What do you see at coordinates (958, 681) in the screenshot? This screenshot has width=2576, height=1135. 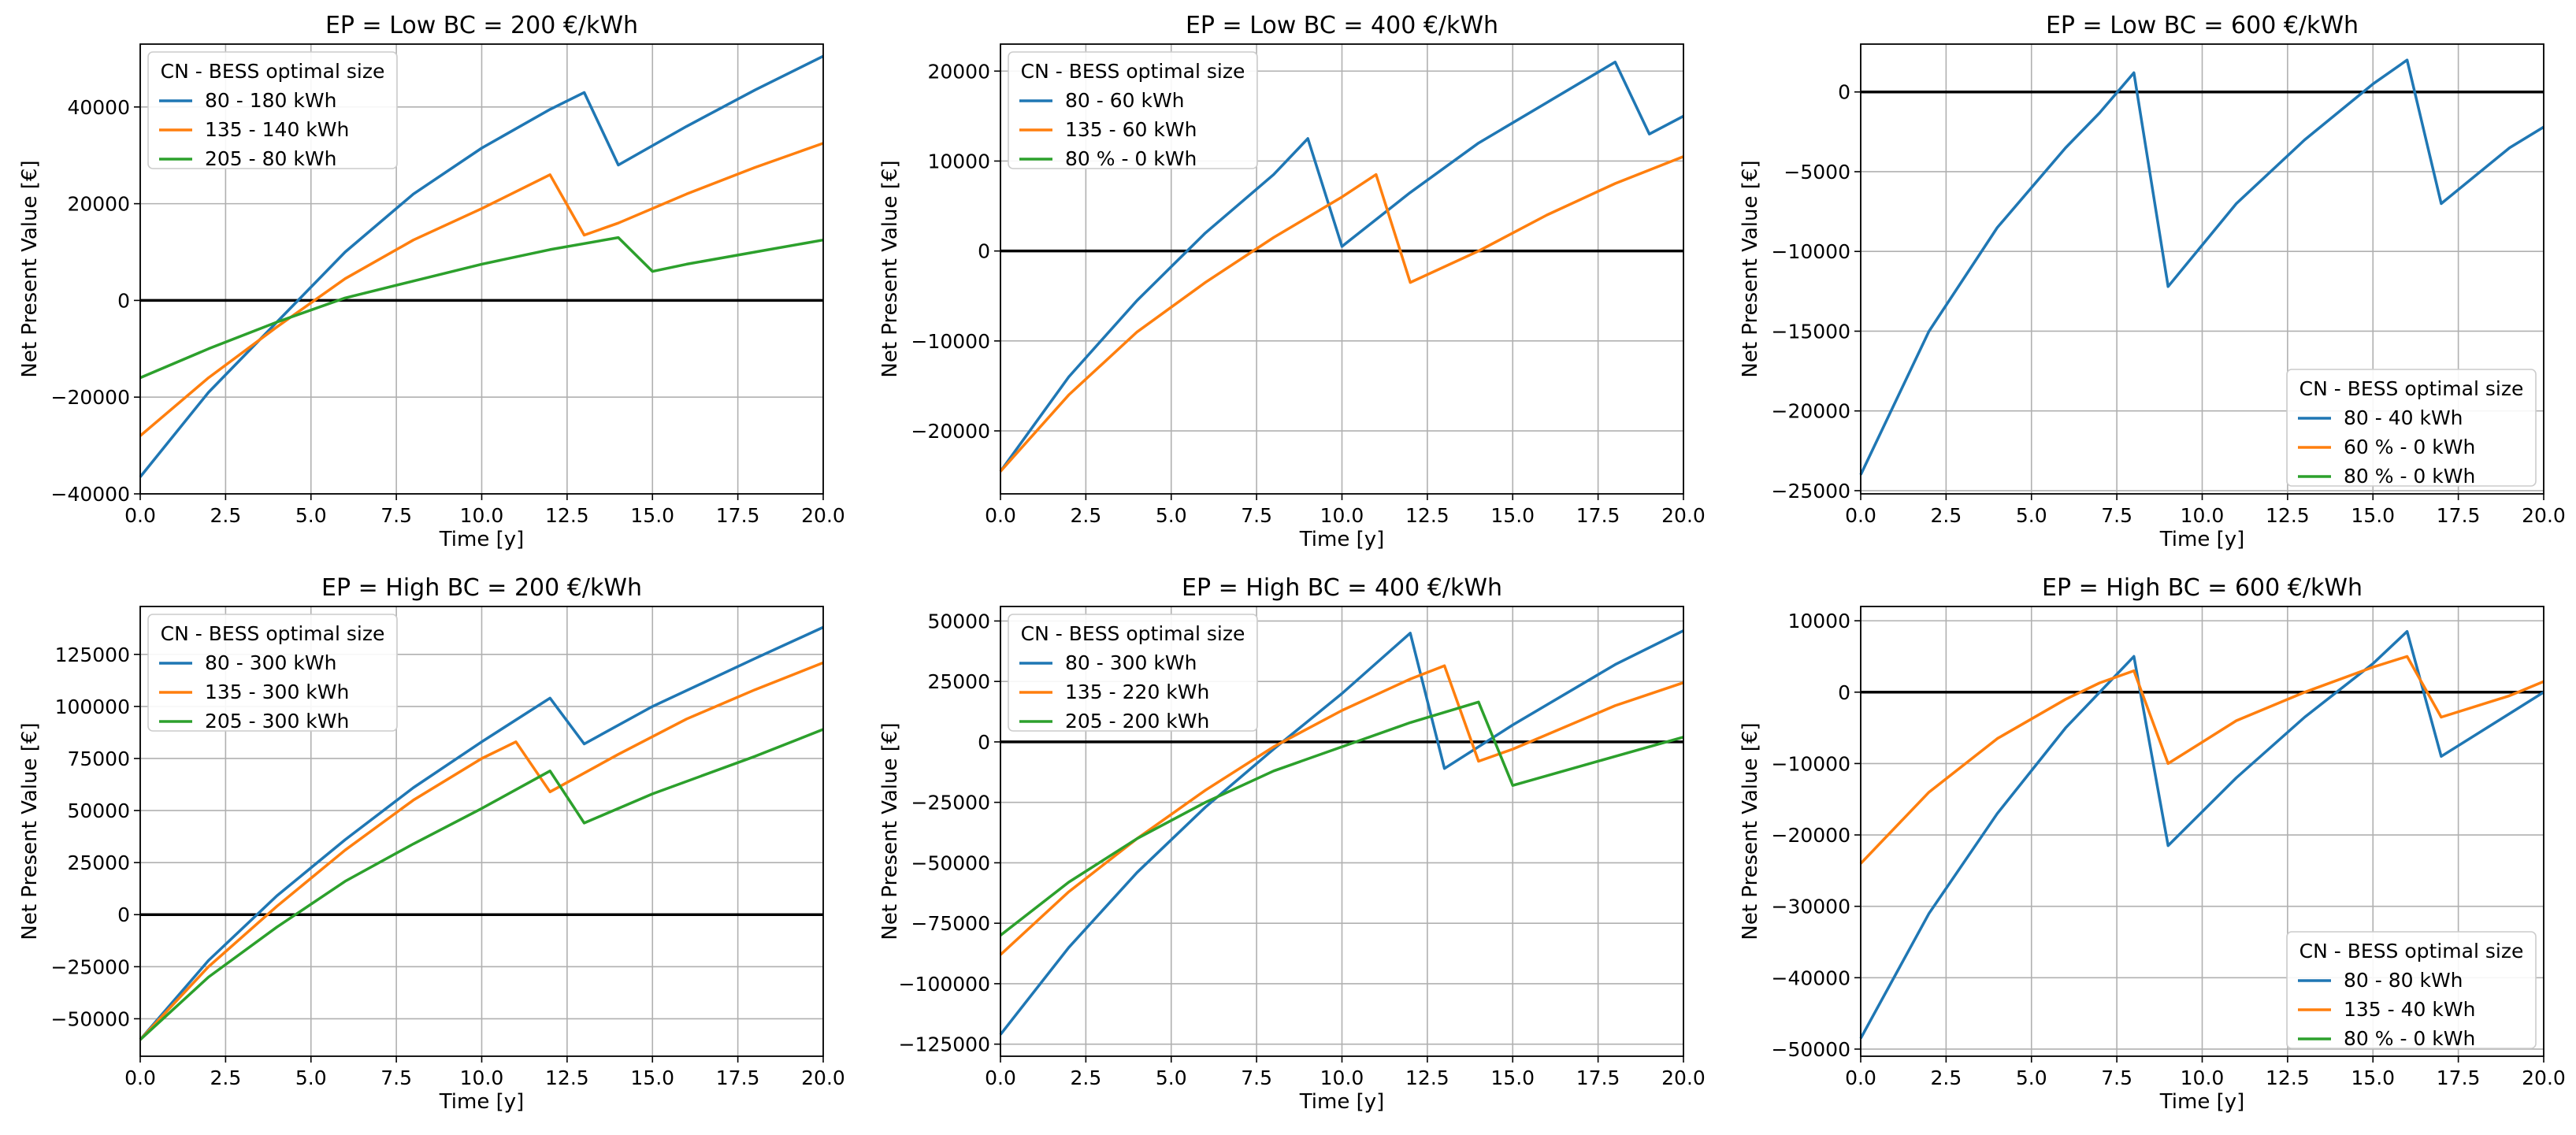 I see `y-tick-label: 25000` at bounding box center [958, 681].